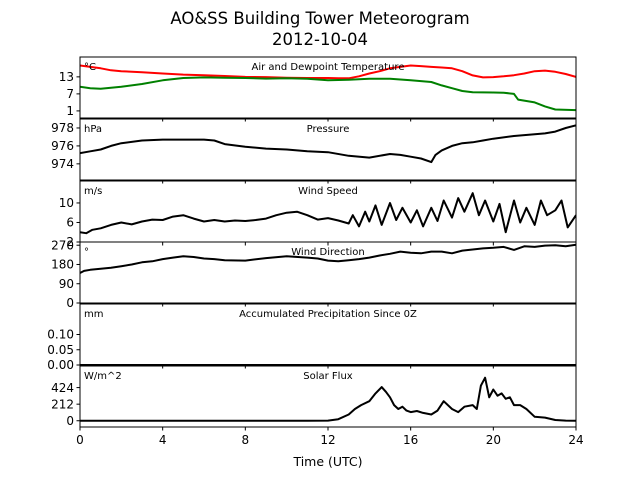  What do you see at coordinates (86, 252) in the screenshot?
I see `panel-4-unit: °` at bounding box center [86, 252].